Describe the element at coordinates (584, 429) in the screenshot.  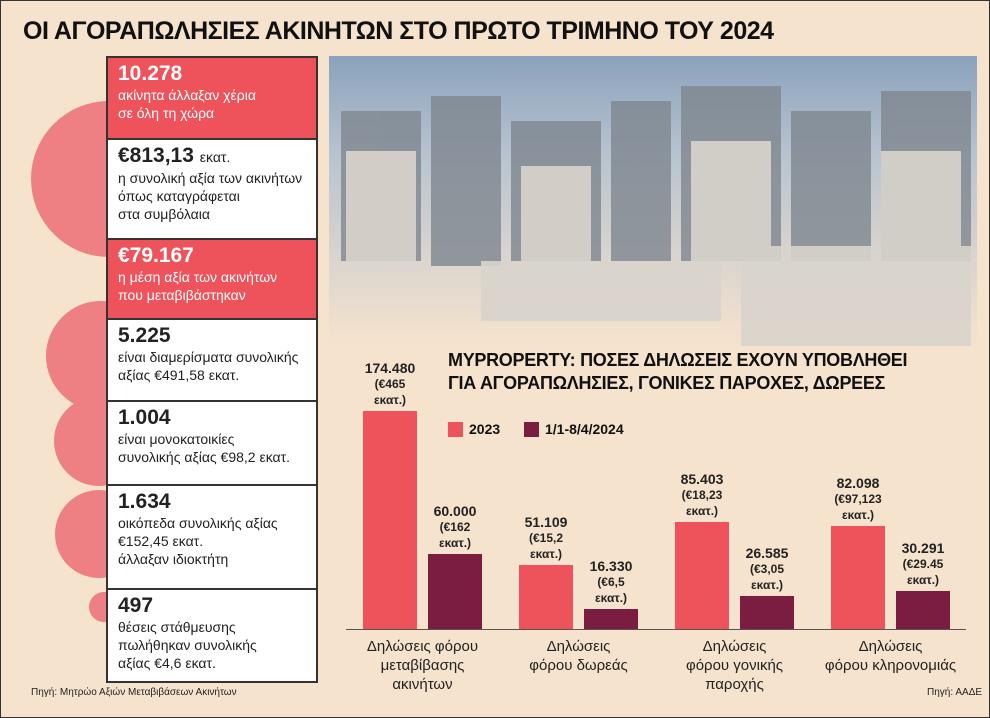
I see `legend-label: 1/1-8/4/2024` at that location.